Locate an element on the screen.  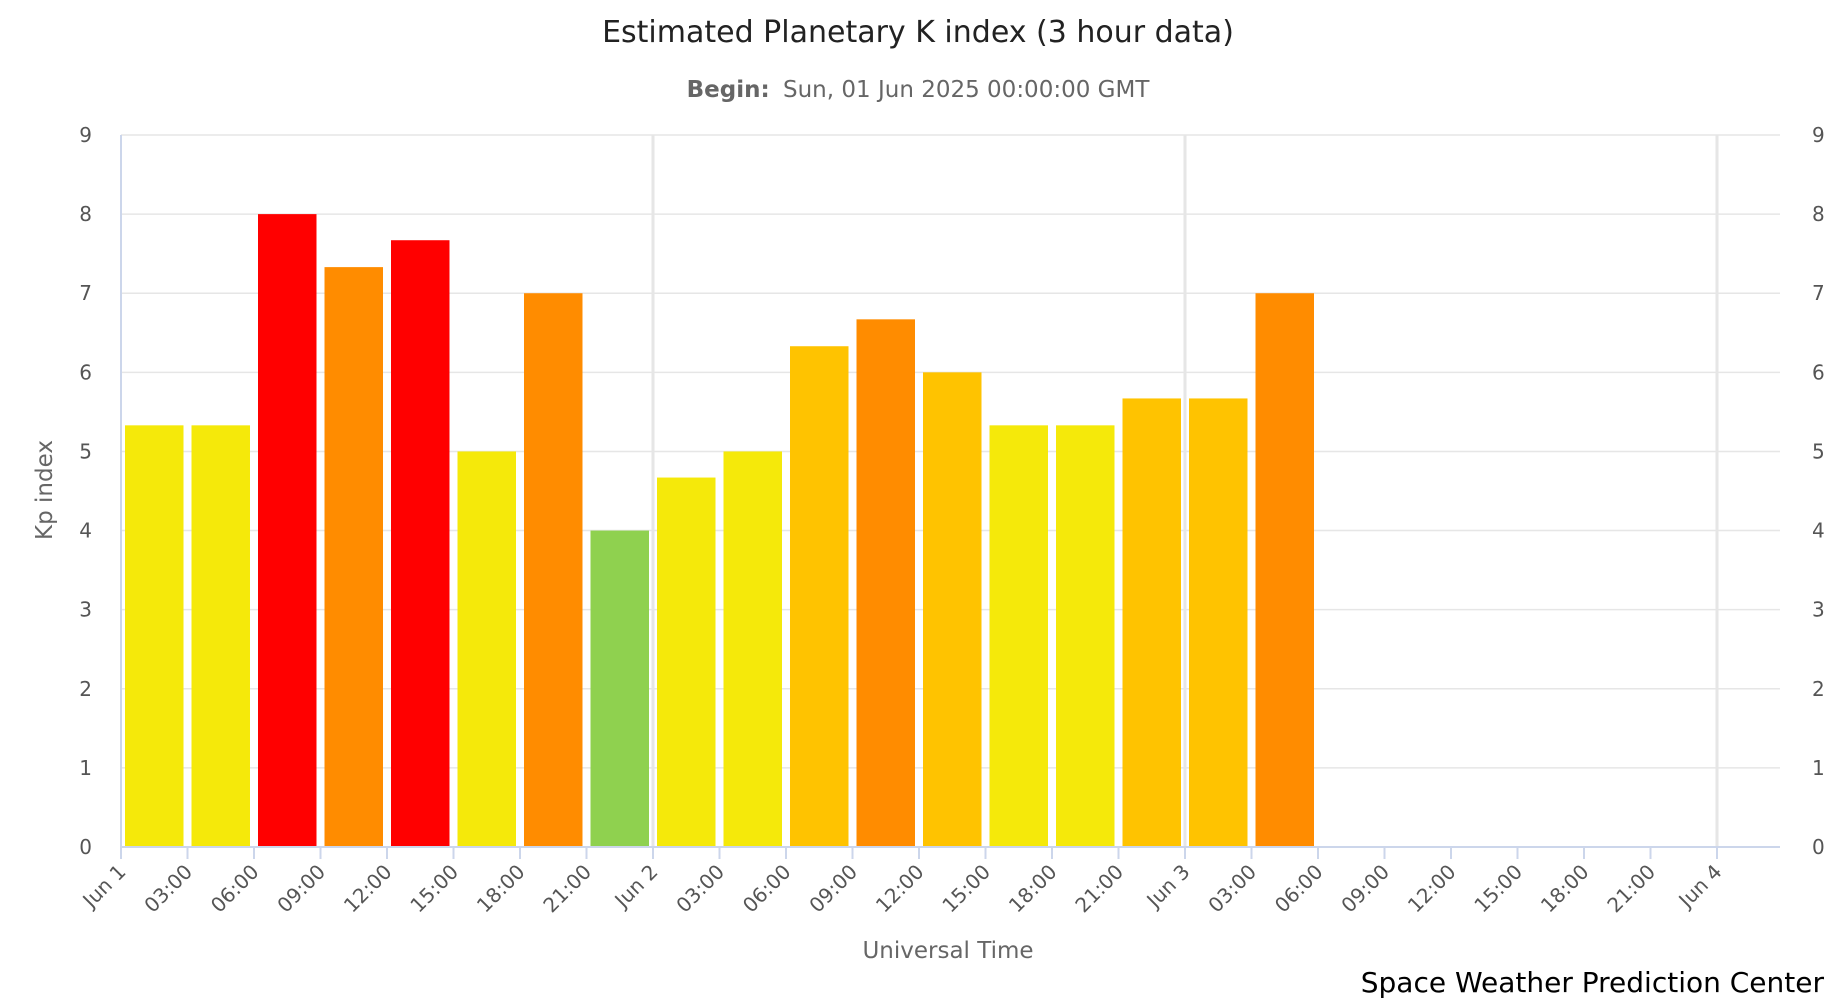
y-axis-title: Kp index is located at coordinates (45, 490).